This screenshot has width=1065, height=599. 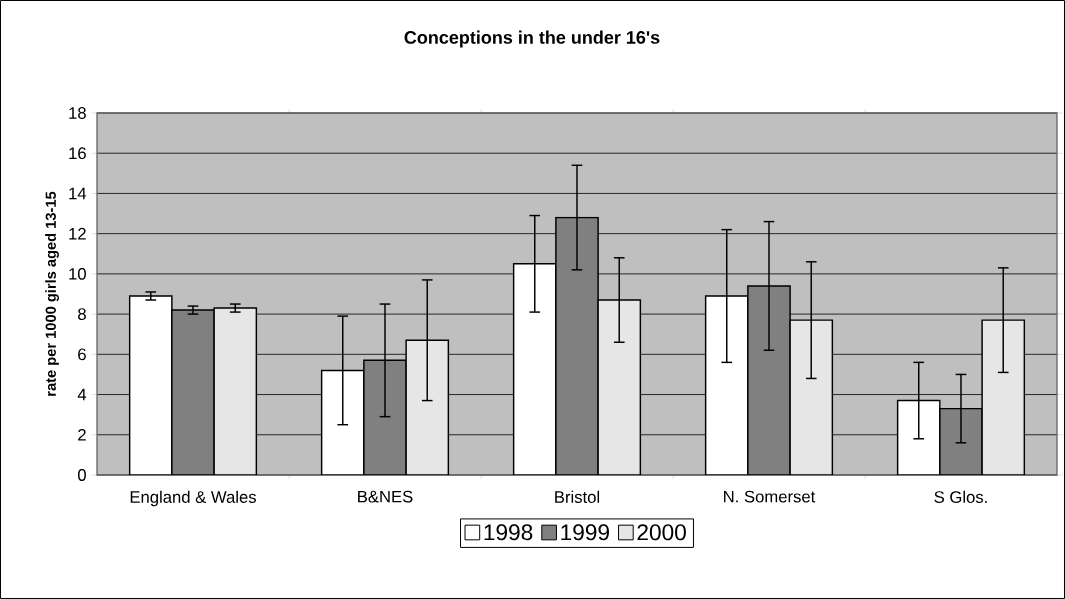 What do you see at coordinates (82, 394) in the screenshot?
I see `y-tick-label: 4` at bounding box center [82, 394].